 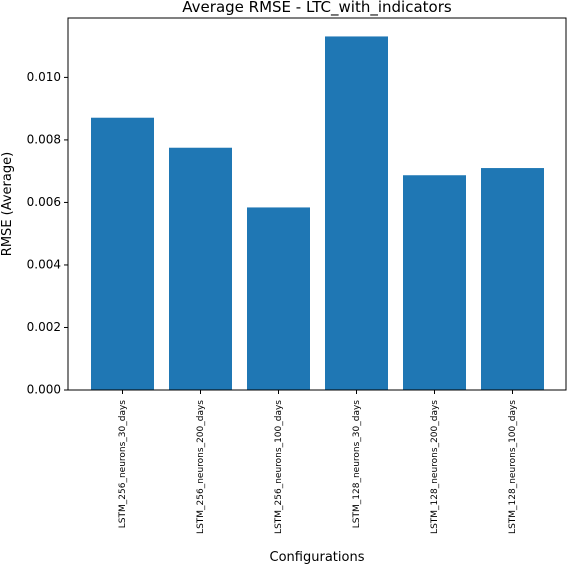 I want to click on y-tick-label: 0.000, so click(x=44, y=390).